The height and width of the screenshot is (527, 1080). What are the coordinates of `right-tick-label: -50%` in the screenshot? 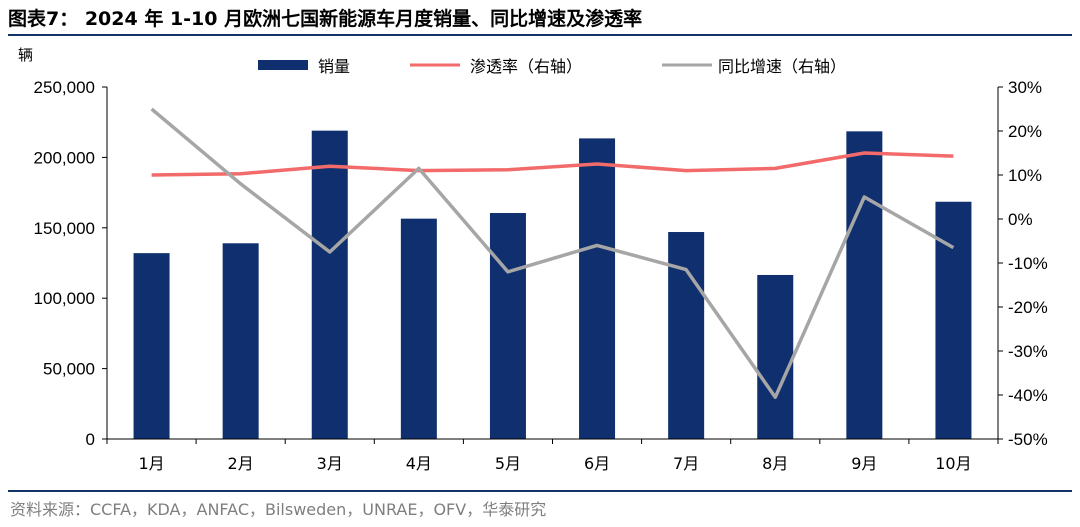 It's located at (1028, 439).